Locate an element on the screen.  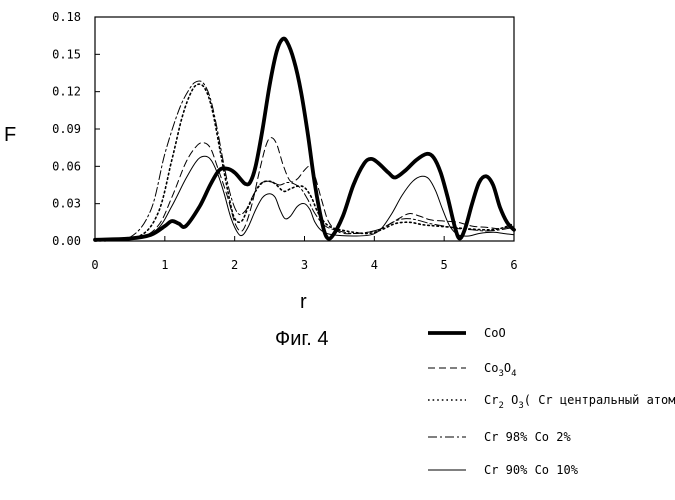
series-line-dashed is located at coordinates (304, 189).